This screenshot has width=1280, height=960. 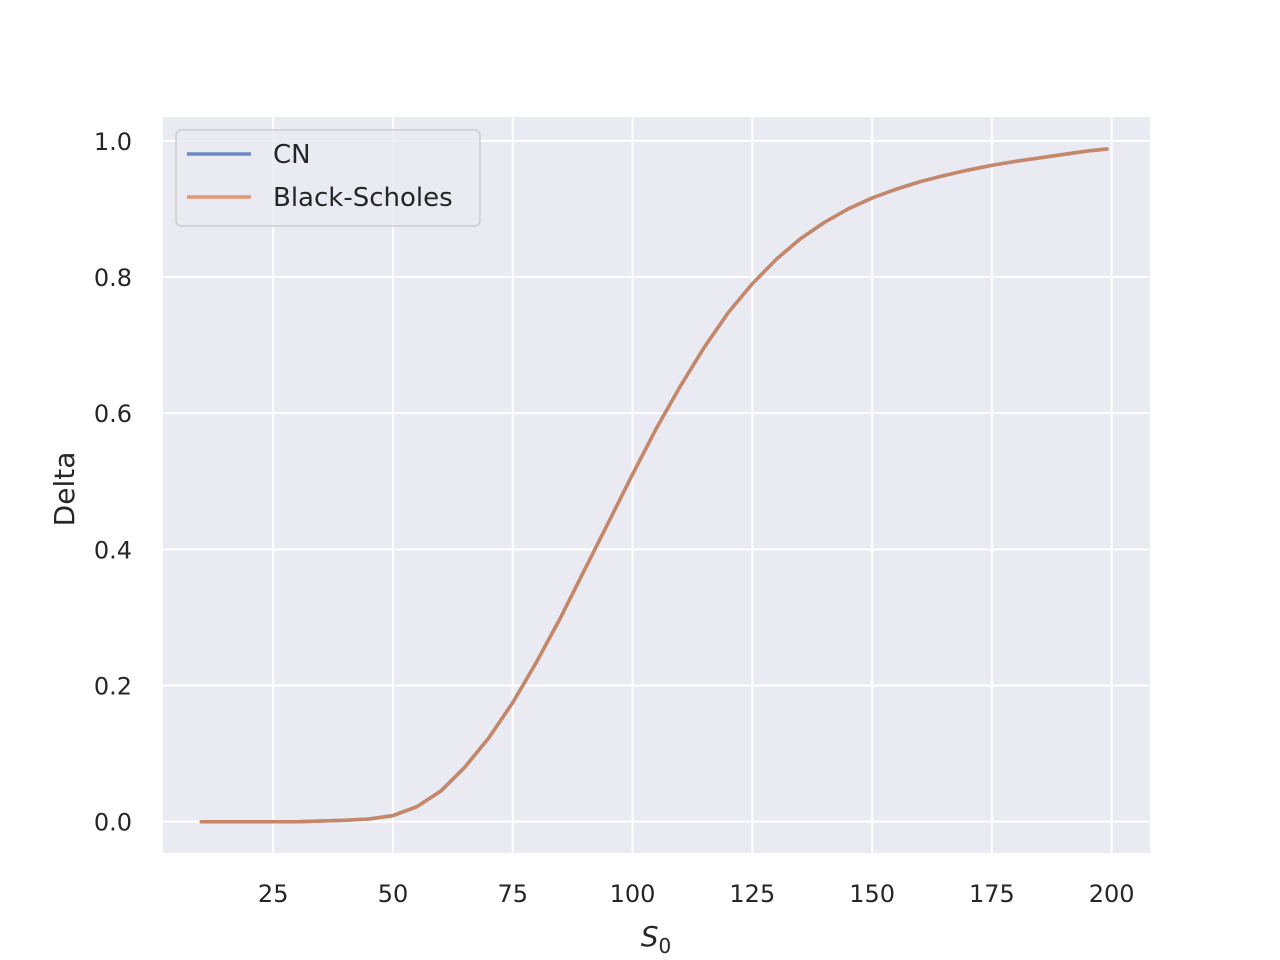 I want to click on legend: CN Black-Scholes, so click(x=328, y=178).